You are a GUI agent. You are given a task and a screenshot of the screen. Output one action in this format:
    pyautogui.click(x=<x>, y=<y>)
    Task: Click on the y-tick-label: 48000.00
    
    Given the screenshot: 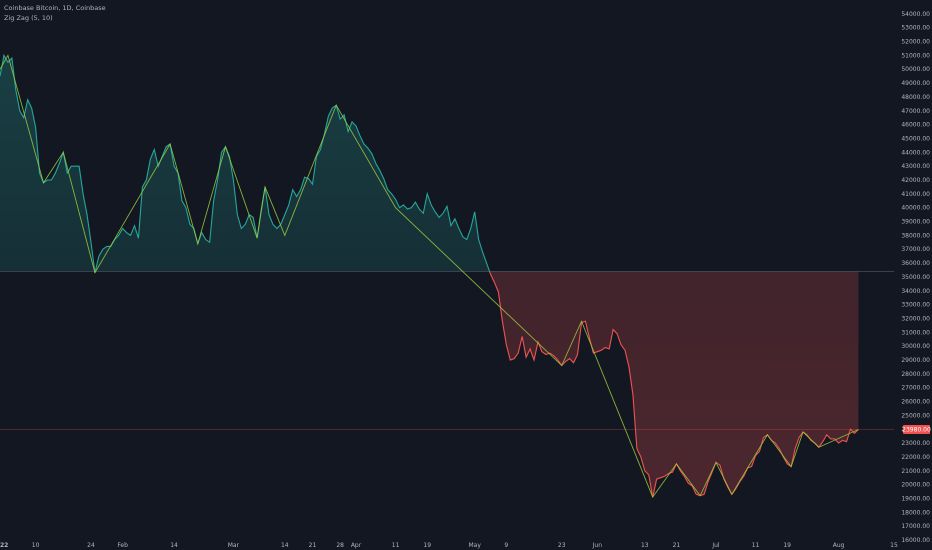 What is the action you would take?
    pyautogui.click(x=915, y=97)
    